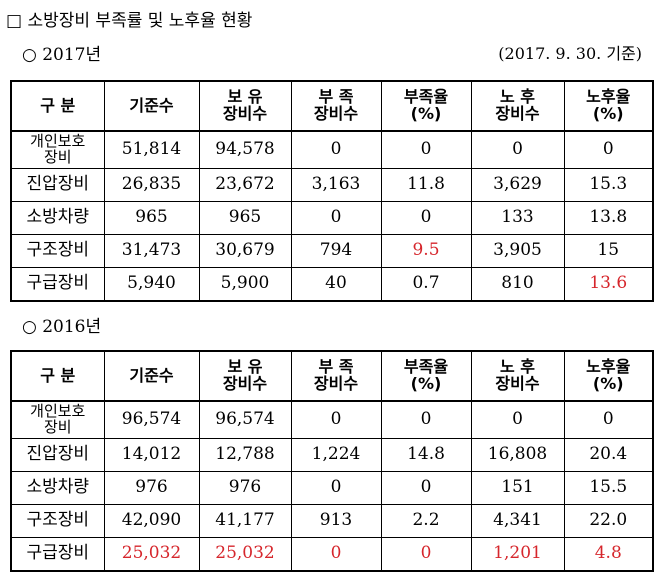  I want to click on cell: 15, so click(608, 251).